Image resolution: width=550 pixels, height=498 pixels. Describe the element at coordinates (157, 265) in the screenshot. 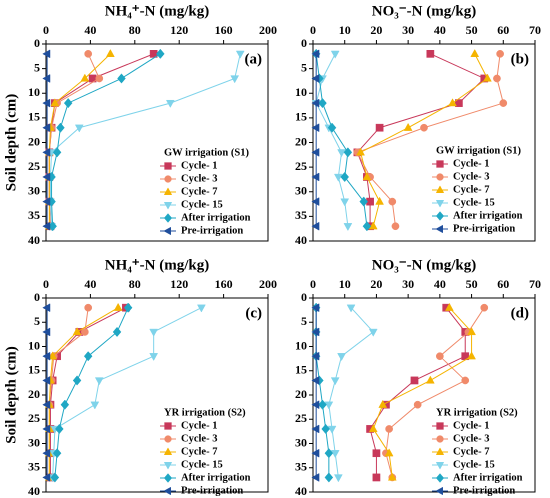

I see `chart-title: NH₄⁺-N (mg/kg)` at that location.